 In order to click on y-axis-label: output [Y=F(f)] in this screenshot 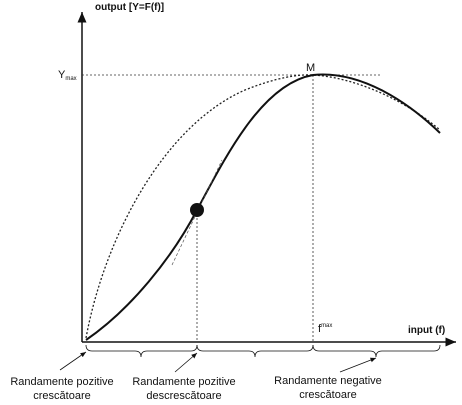, I will do `click(129, 7)`.